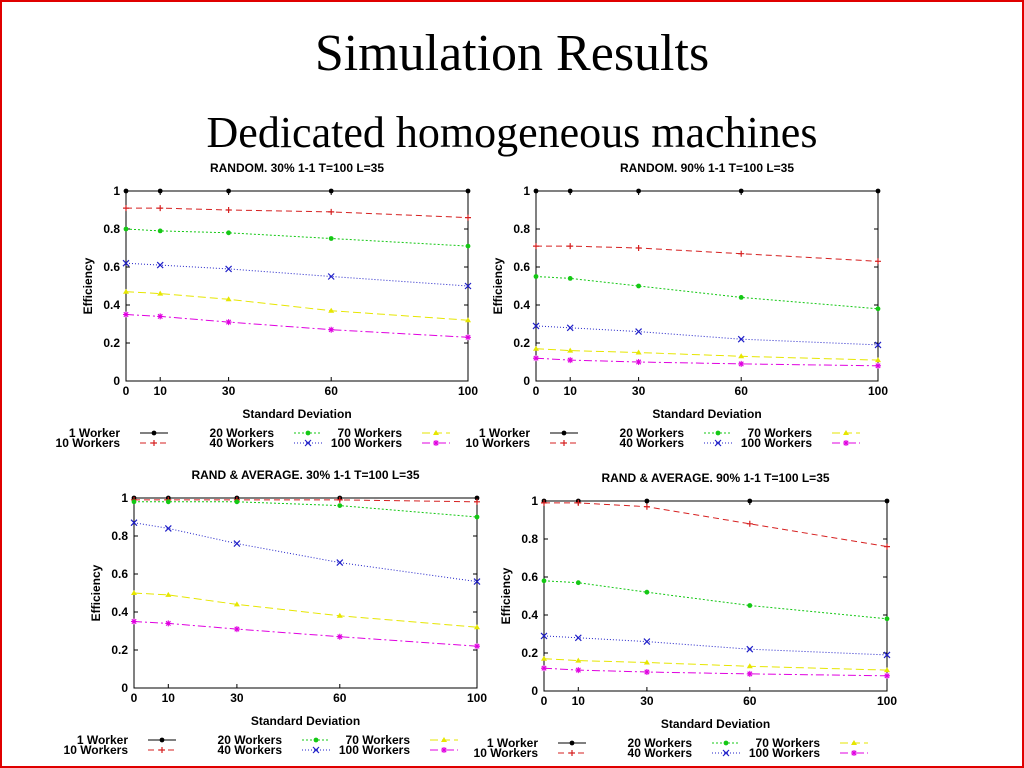  What do you see at coordinates (715, 478) in the screenshot?
I see `chart-title: RAND & AVERAGE. 90% 1-1 T=100 L=35` at bounding box center [715, 478].